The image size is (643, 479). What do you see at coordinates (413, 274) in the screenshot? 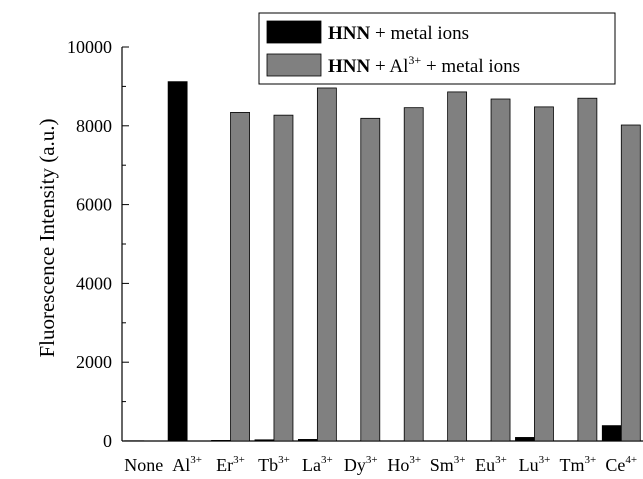
I see `bar-hnn-al-metal-ho` at bounding box center [413, 274].